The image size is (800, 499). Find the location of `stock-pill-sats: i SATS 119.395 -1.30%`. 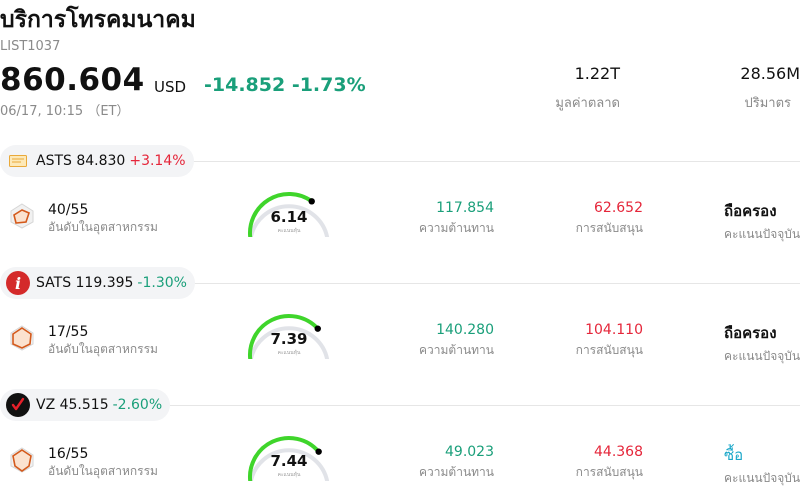

stock-pill-sats: i SATS 119.395 -1.30% is located at coordinates (97, 283).